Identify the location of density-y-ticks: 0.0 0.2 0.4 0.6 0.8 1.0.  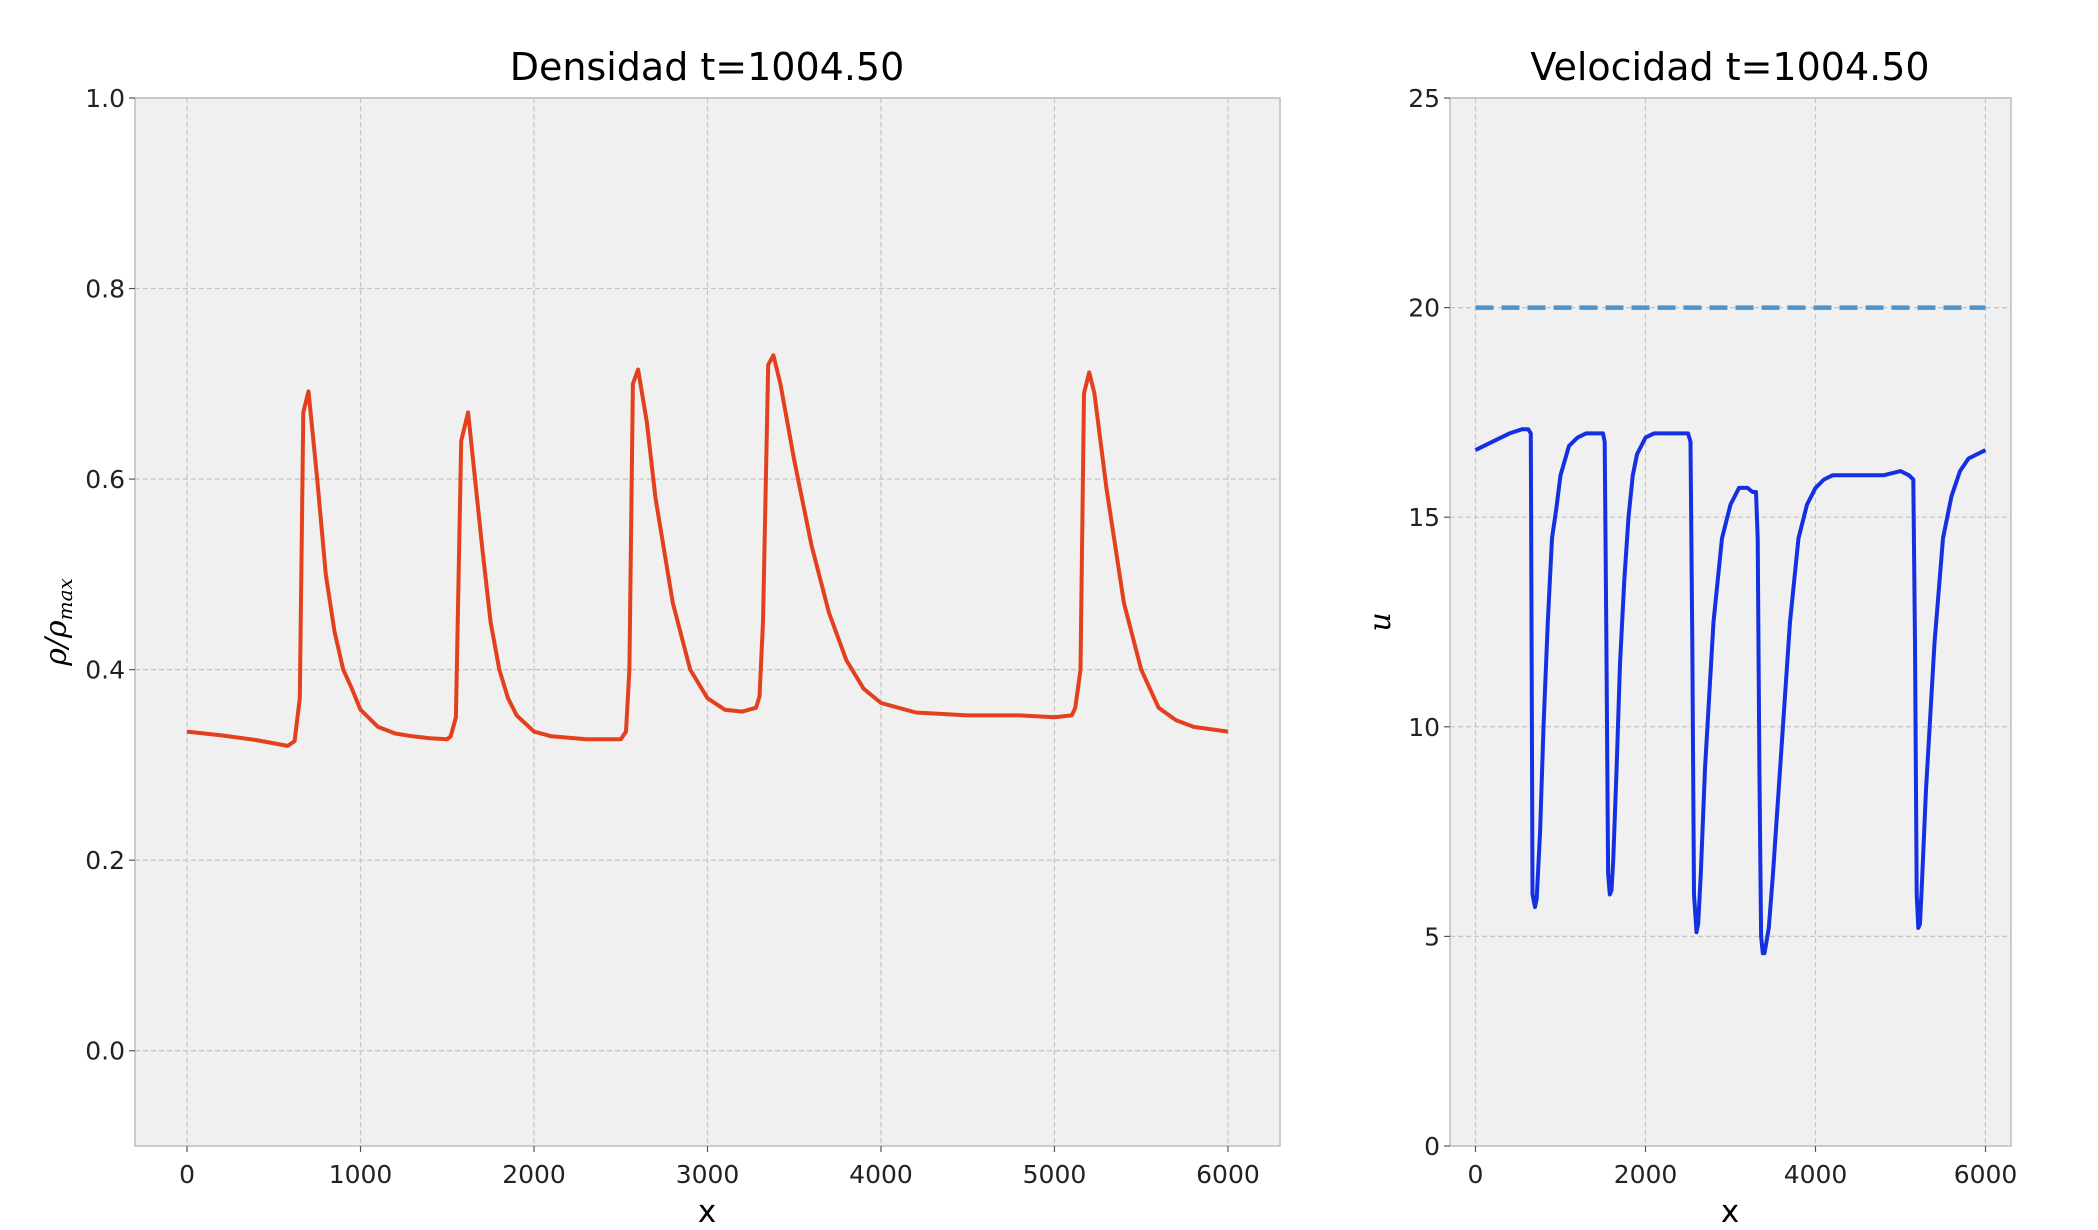
(110, 575).